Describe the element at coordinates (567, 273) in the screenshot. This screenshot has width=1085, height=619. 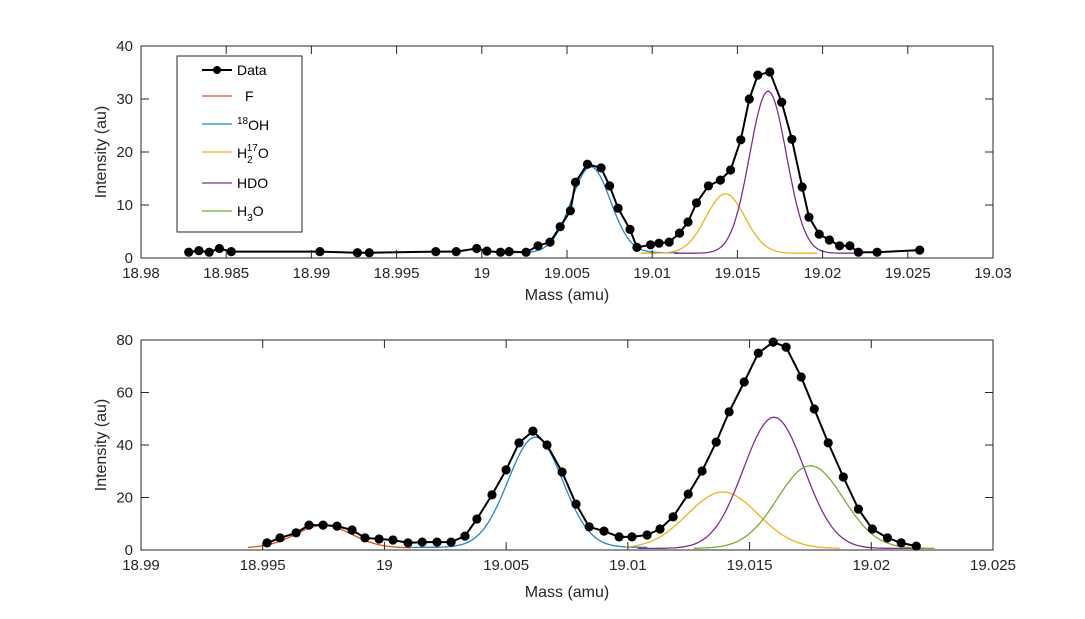
I see `top-x-tick-label: 19.005` at that location.